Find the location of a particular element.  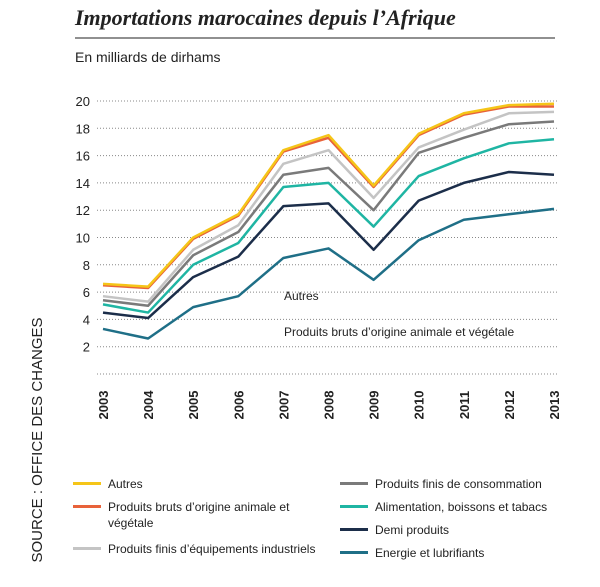

y-tick-label: 20 is located at coordinates (83, 101).